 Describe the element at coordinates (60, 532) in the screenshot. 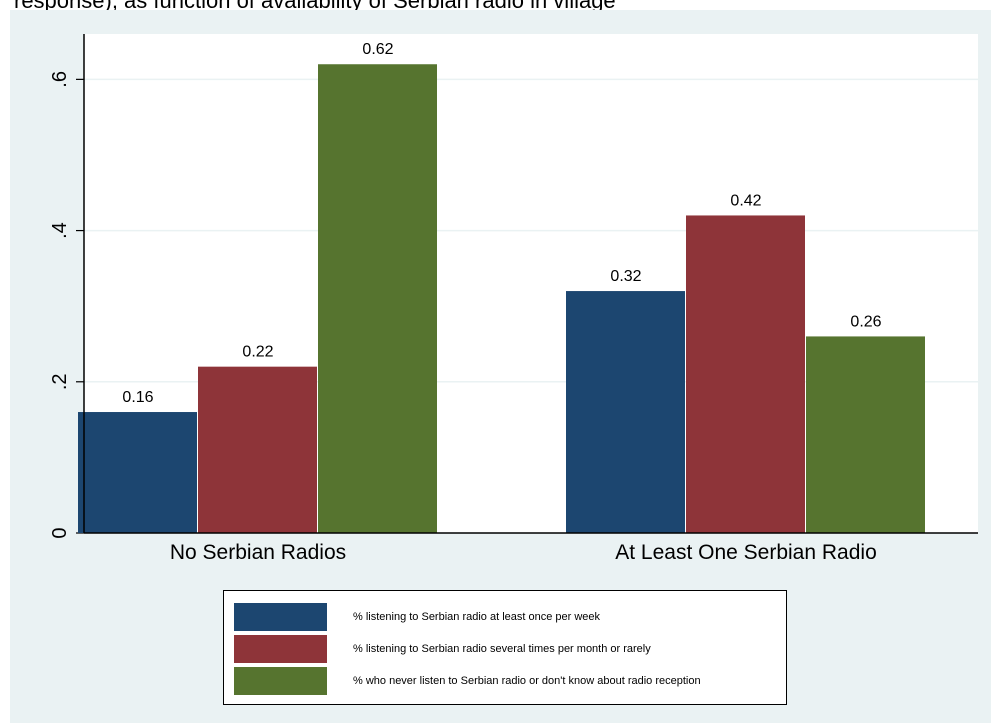

I see `y-tick-label: 0` at that location.